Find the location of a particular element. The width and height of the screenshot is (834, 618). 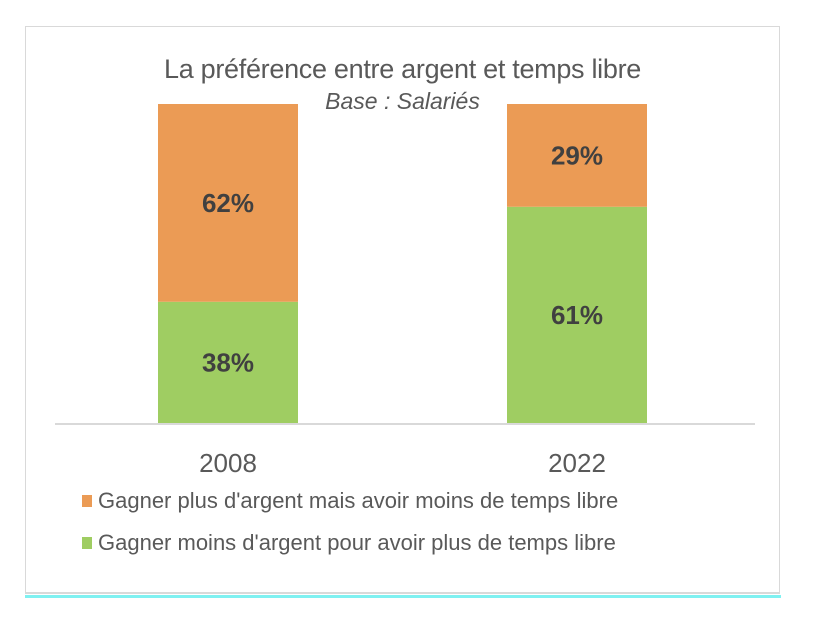

data-label-2008-series-0: 38% is located at coordinates (228, 362).